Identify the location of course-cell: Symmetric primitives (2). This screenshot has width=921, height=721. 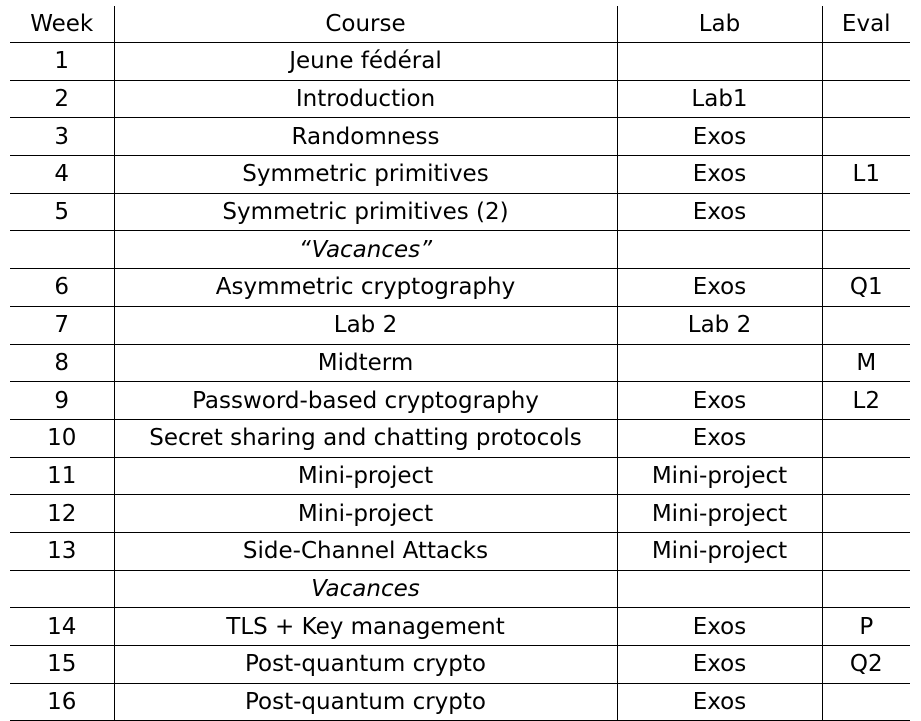
(365, 212).